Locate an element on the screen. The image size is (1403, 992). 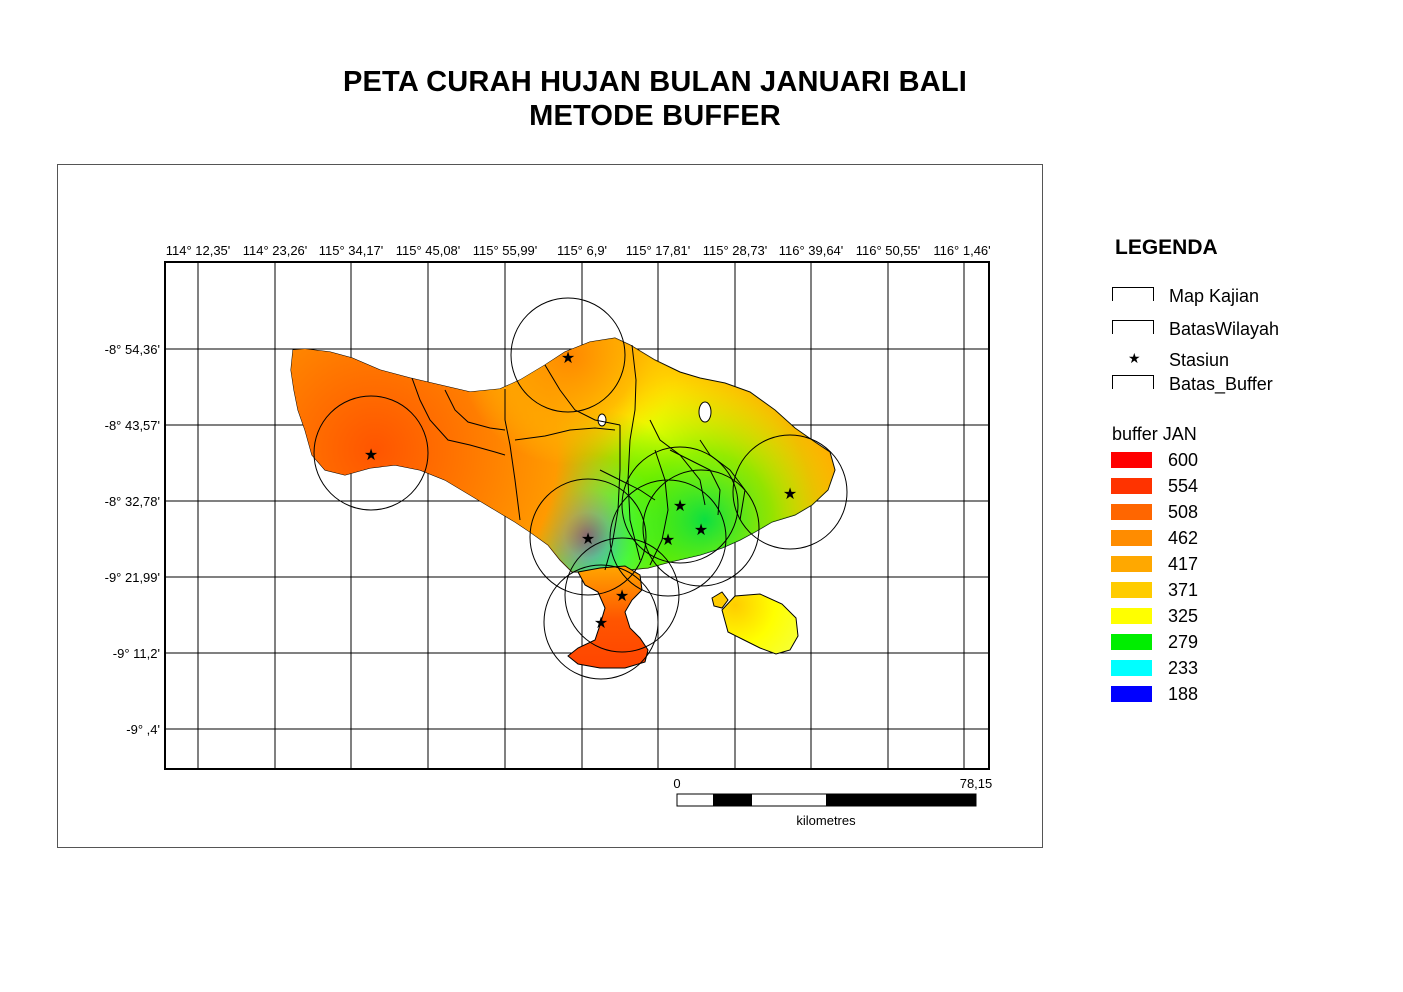
map-kajian-symbol is located at coordinates (1133, 294).